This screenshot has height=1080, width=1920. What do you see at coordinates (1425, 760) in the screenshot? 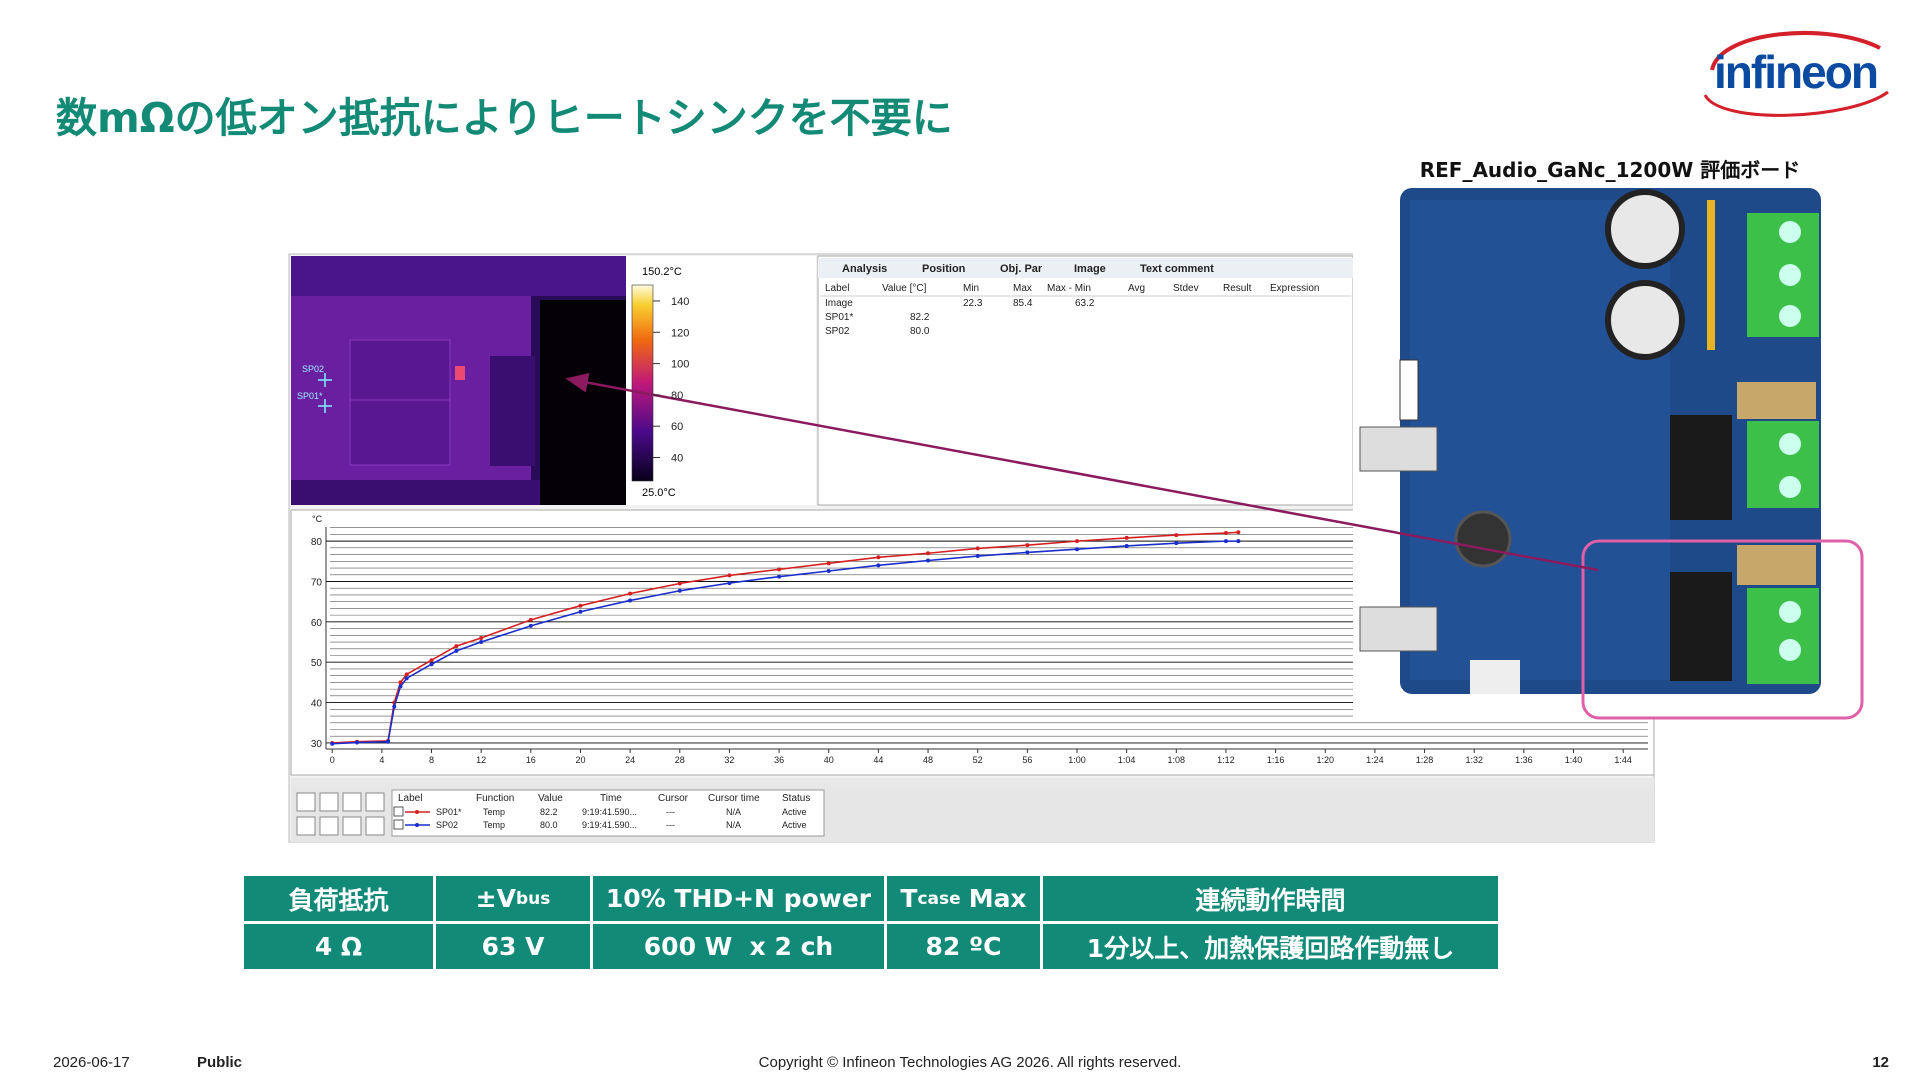
I see `x-tick-label: 1:28` at bounding box center [1425, 760].